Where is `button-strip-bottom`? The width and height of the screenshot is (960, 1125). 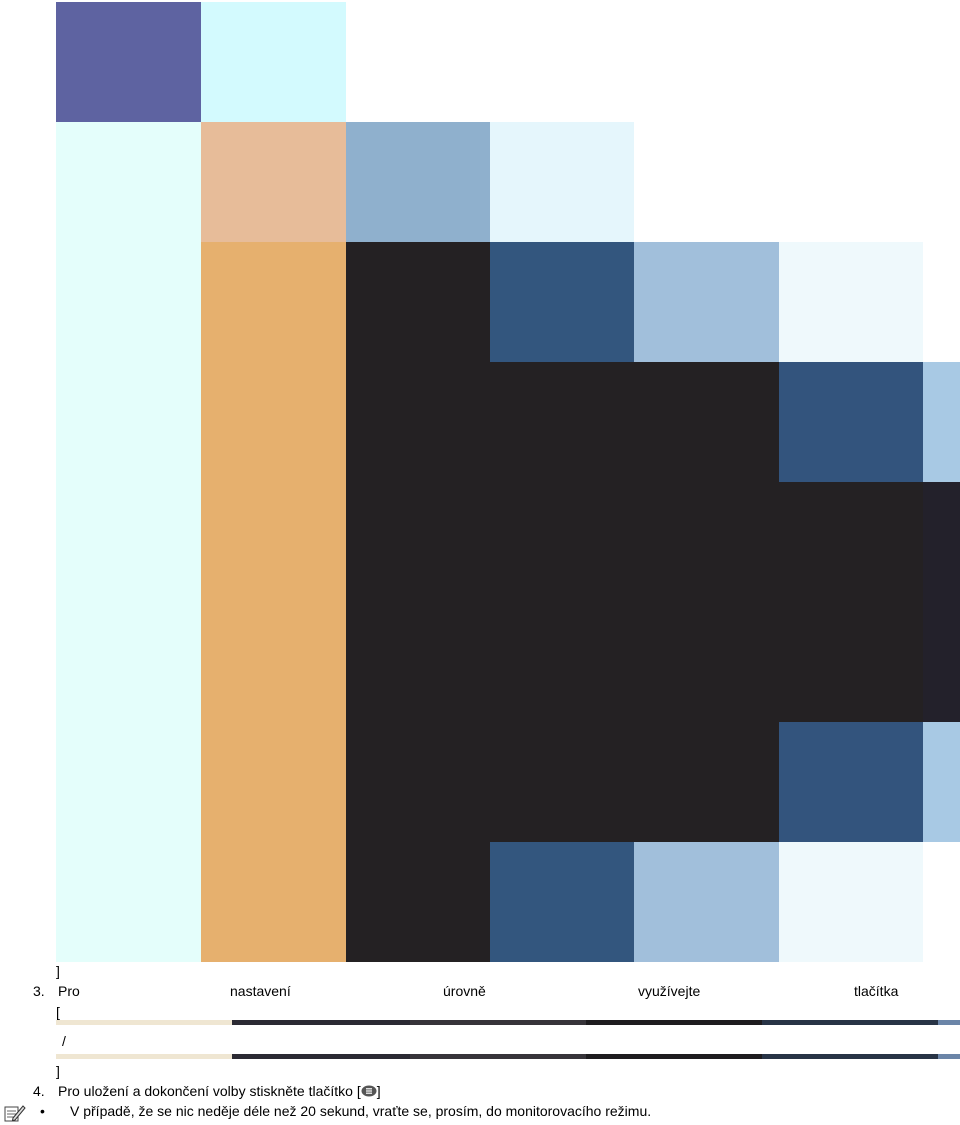 button-strip-bottom is located at coordinates (508, 1056).